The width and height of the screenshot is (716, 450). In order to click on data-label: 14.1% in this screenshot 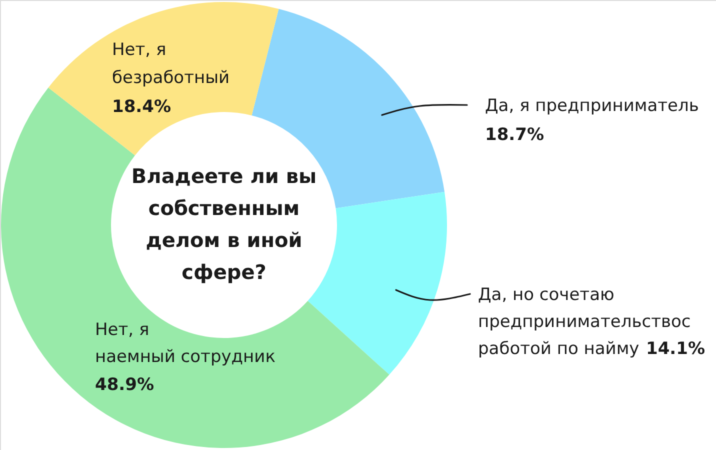, I will do `click(675, 349)`.